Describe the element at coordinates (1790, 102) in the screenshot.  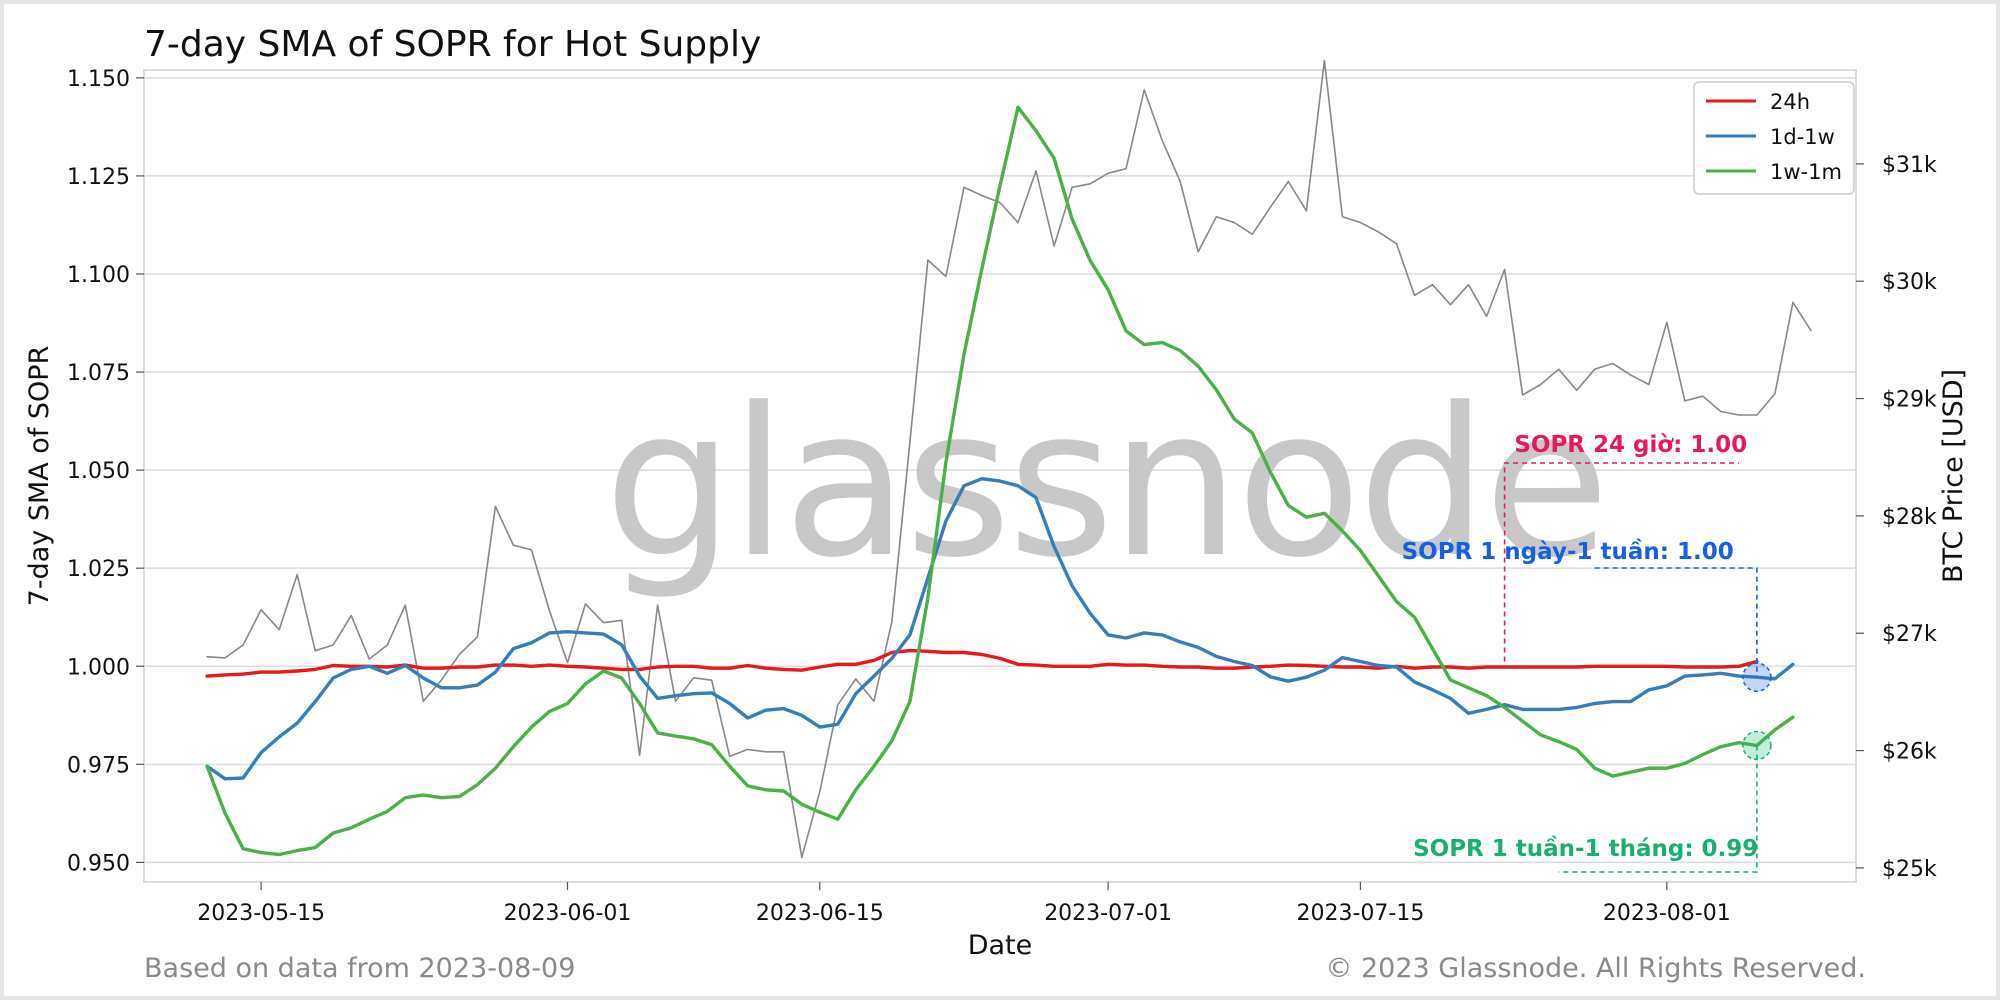
I see `legend-label-24h: 24h` at that location.